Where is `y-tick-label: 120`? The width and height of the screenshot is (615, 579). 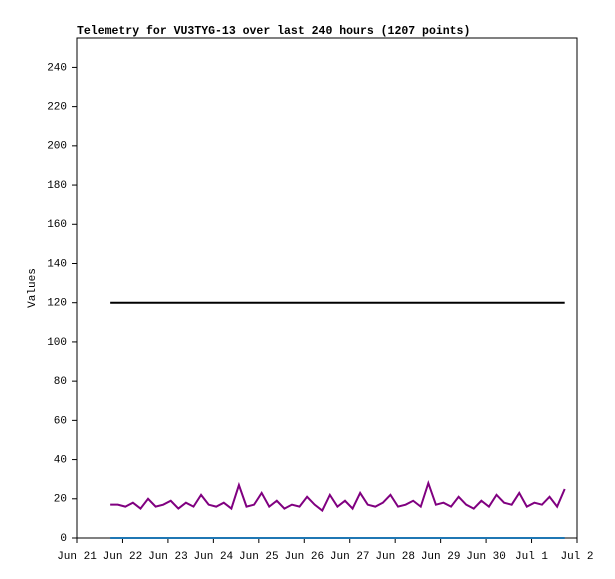
y-tick-label: 120 is located at coordinates (57, 304).